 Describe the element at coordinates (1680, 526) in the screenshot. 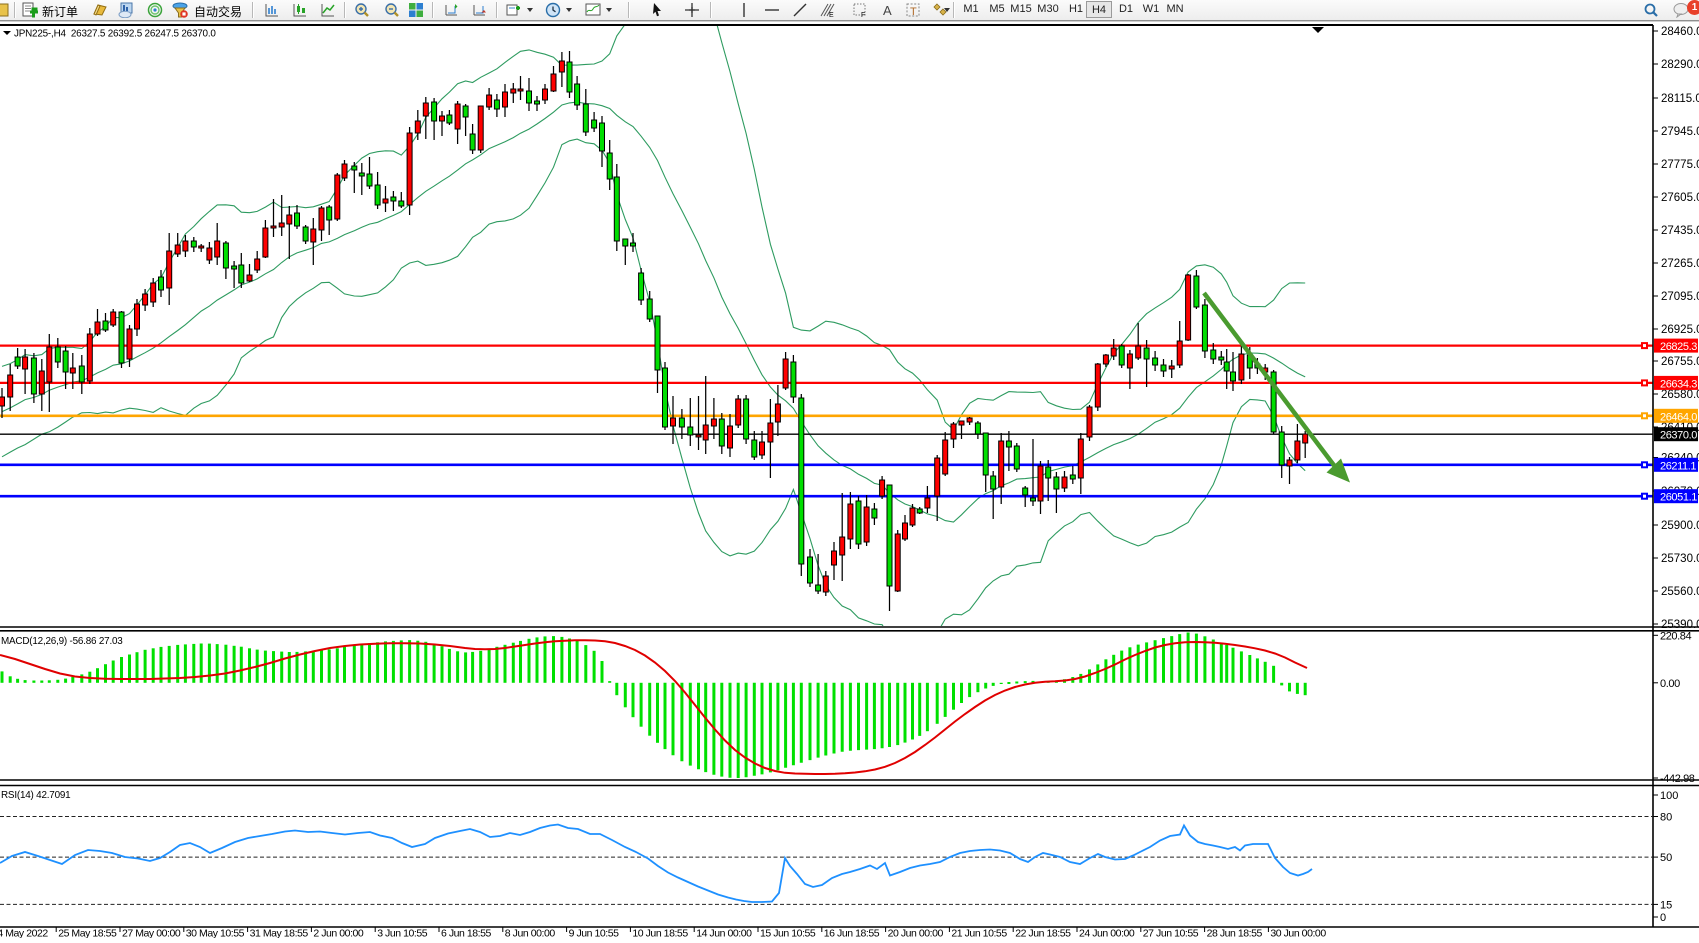

I see `svg-text: 25900.0` at that location.